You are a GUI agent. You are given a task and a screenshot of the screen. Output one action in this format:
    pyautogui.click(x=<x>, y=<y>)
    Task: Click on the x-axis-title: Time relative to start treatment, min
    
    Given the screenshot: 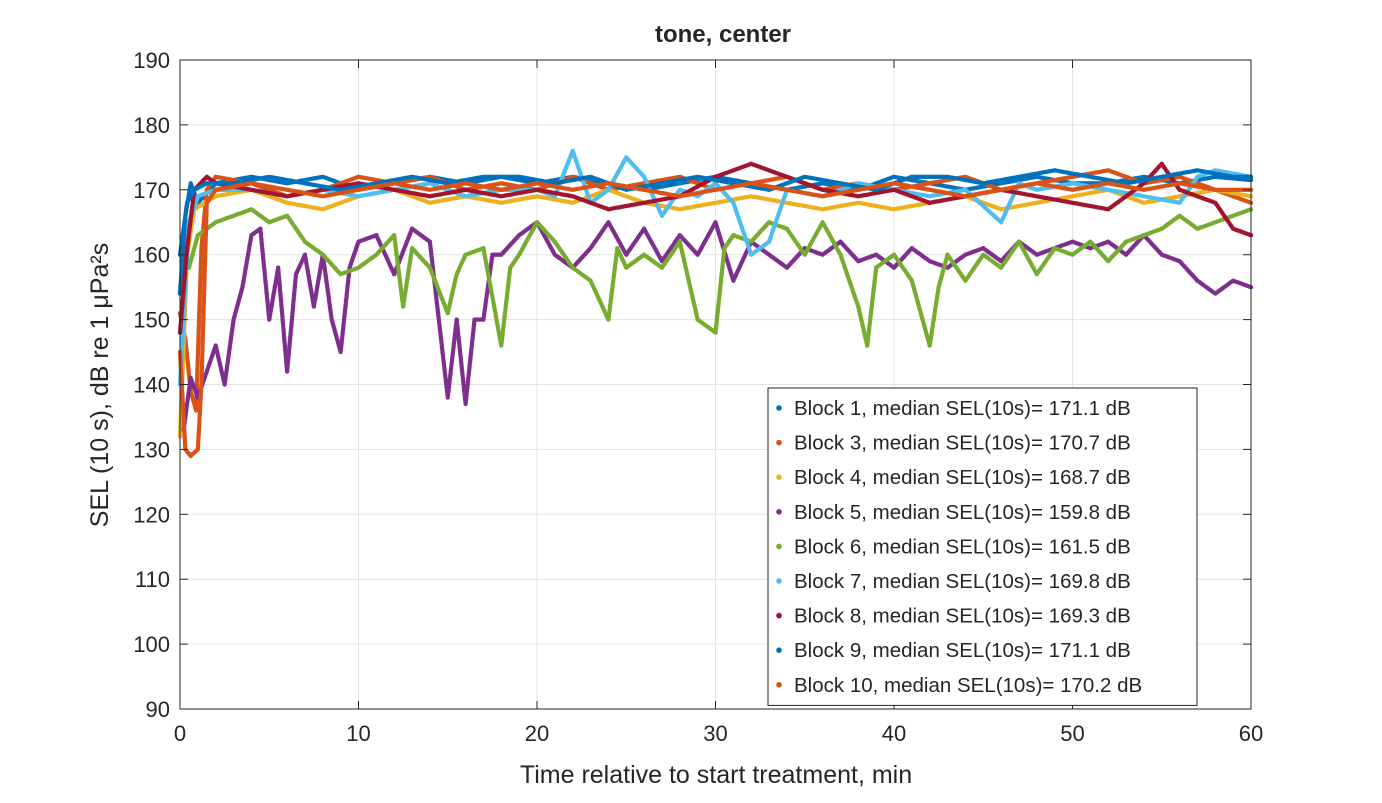 What is the action you would take?
    pyautogui.click(x=716, y=775)
    